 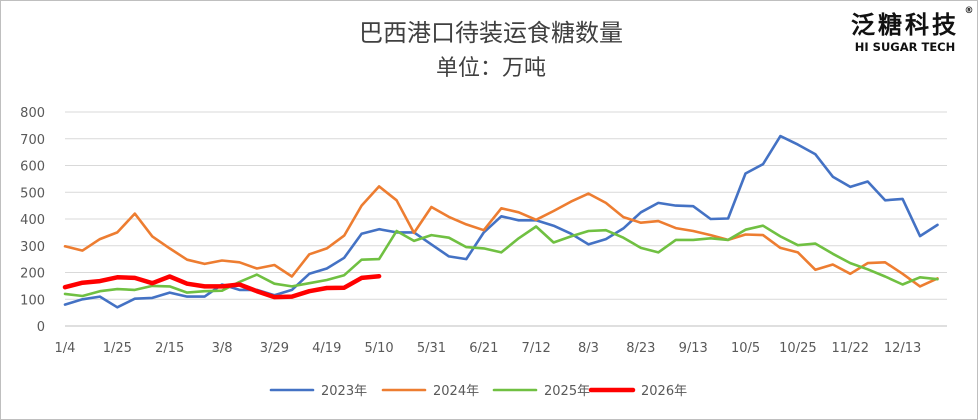 I want to click on x-tick-label: 3/29, so click(x=274, y=348).